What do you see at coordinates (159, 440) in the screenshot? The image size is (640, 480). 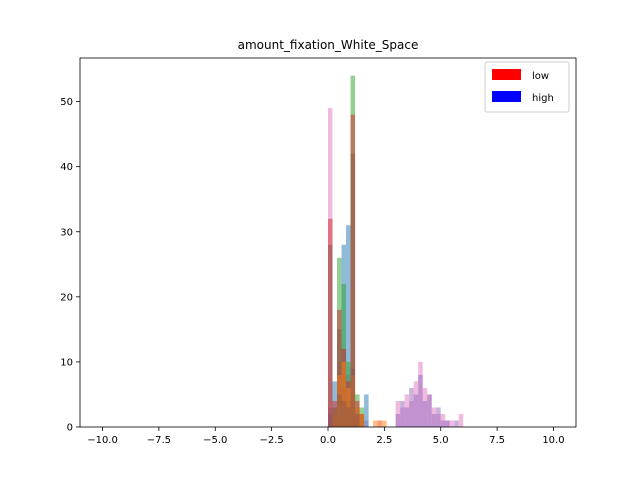 I see `x-tick-label: −7.5` at bounding box center [159, 440].